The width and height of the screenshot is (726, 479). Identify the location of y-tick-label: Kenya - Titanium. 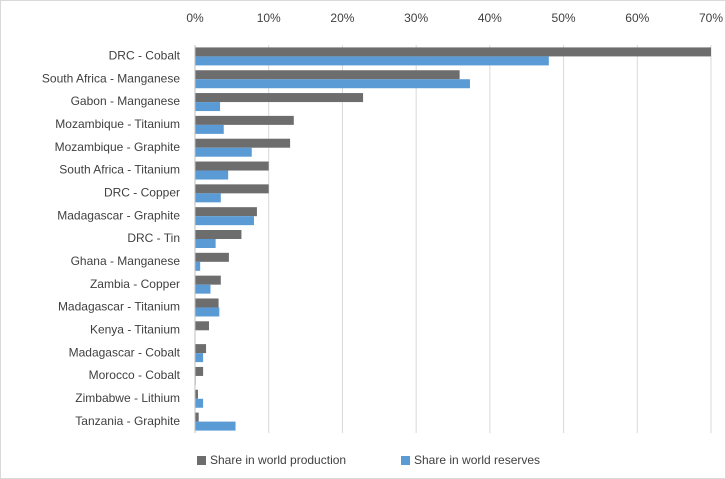
(135, 329).